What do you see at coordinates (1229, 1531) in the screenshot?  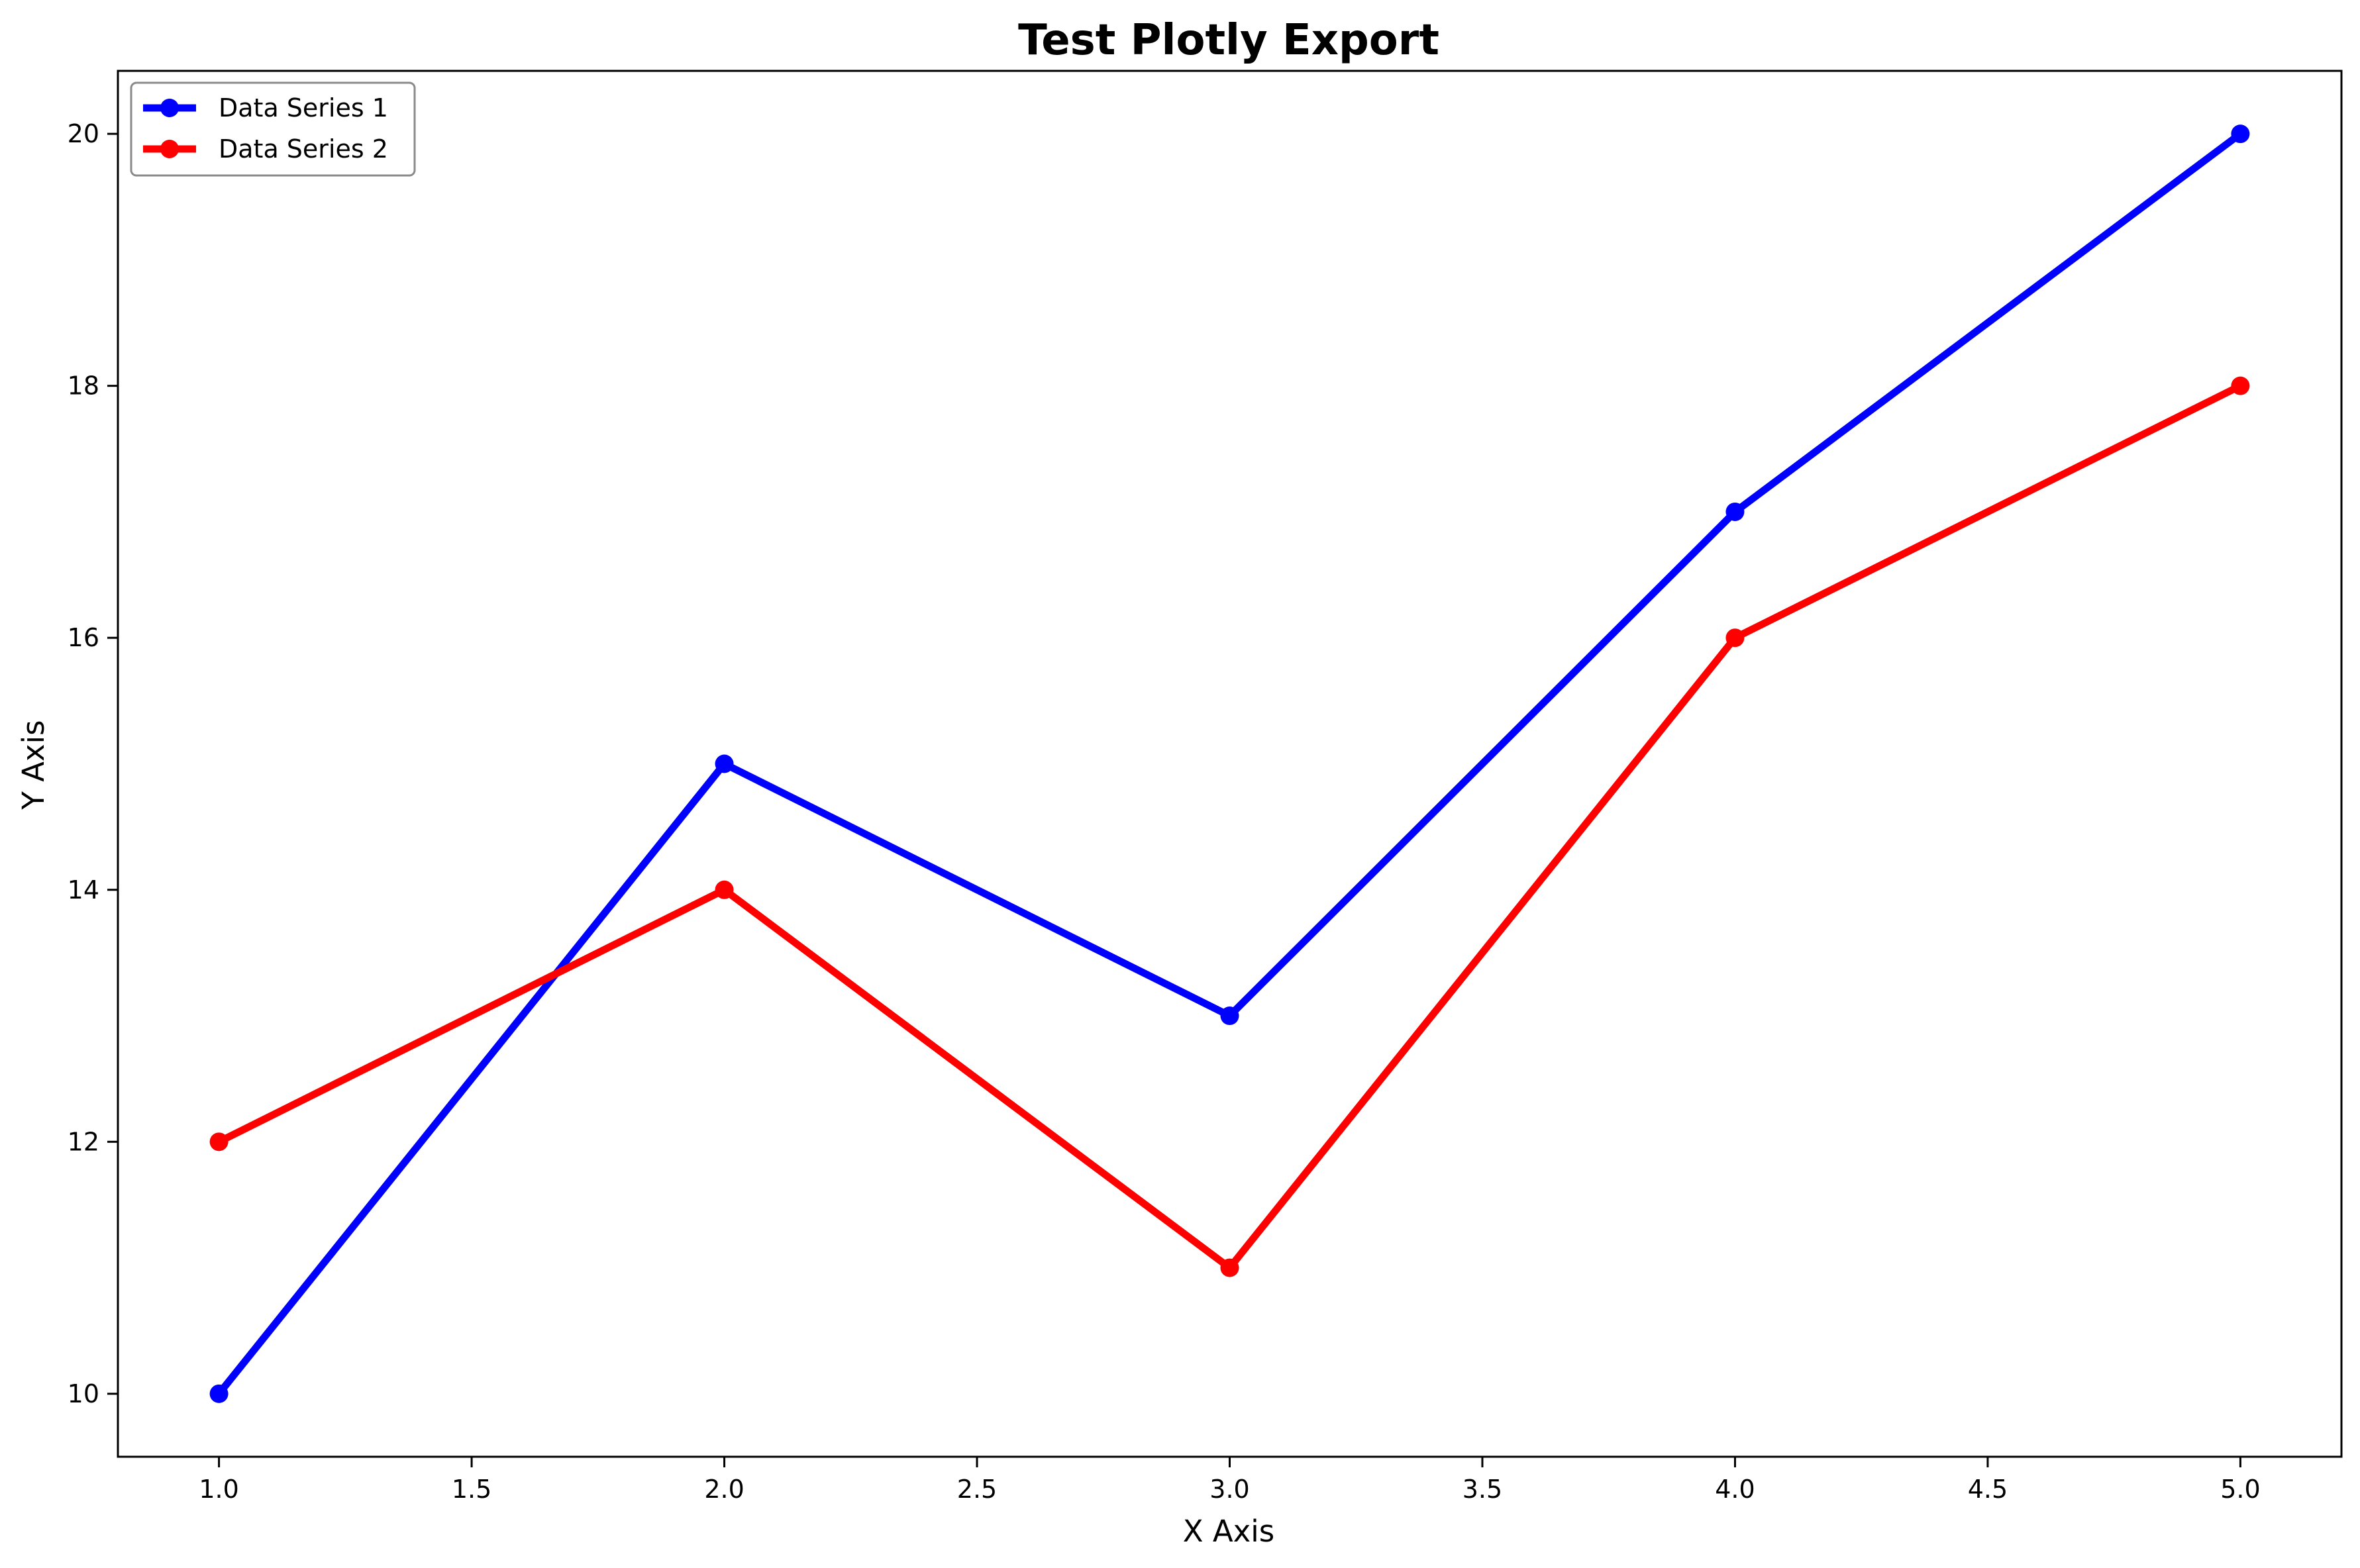 I see `x-axis-label: X Axis` at bounding box center [1229, 1531].